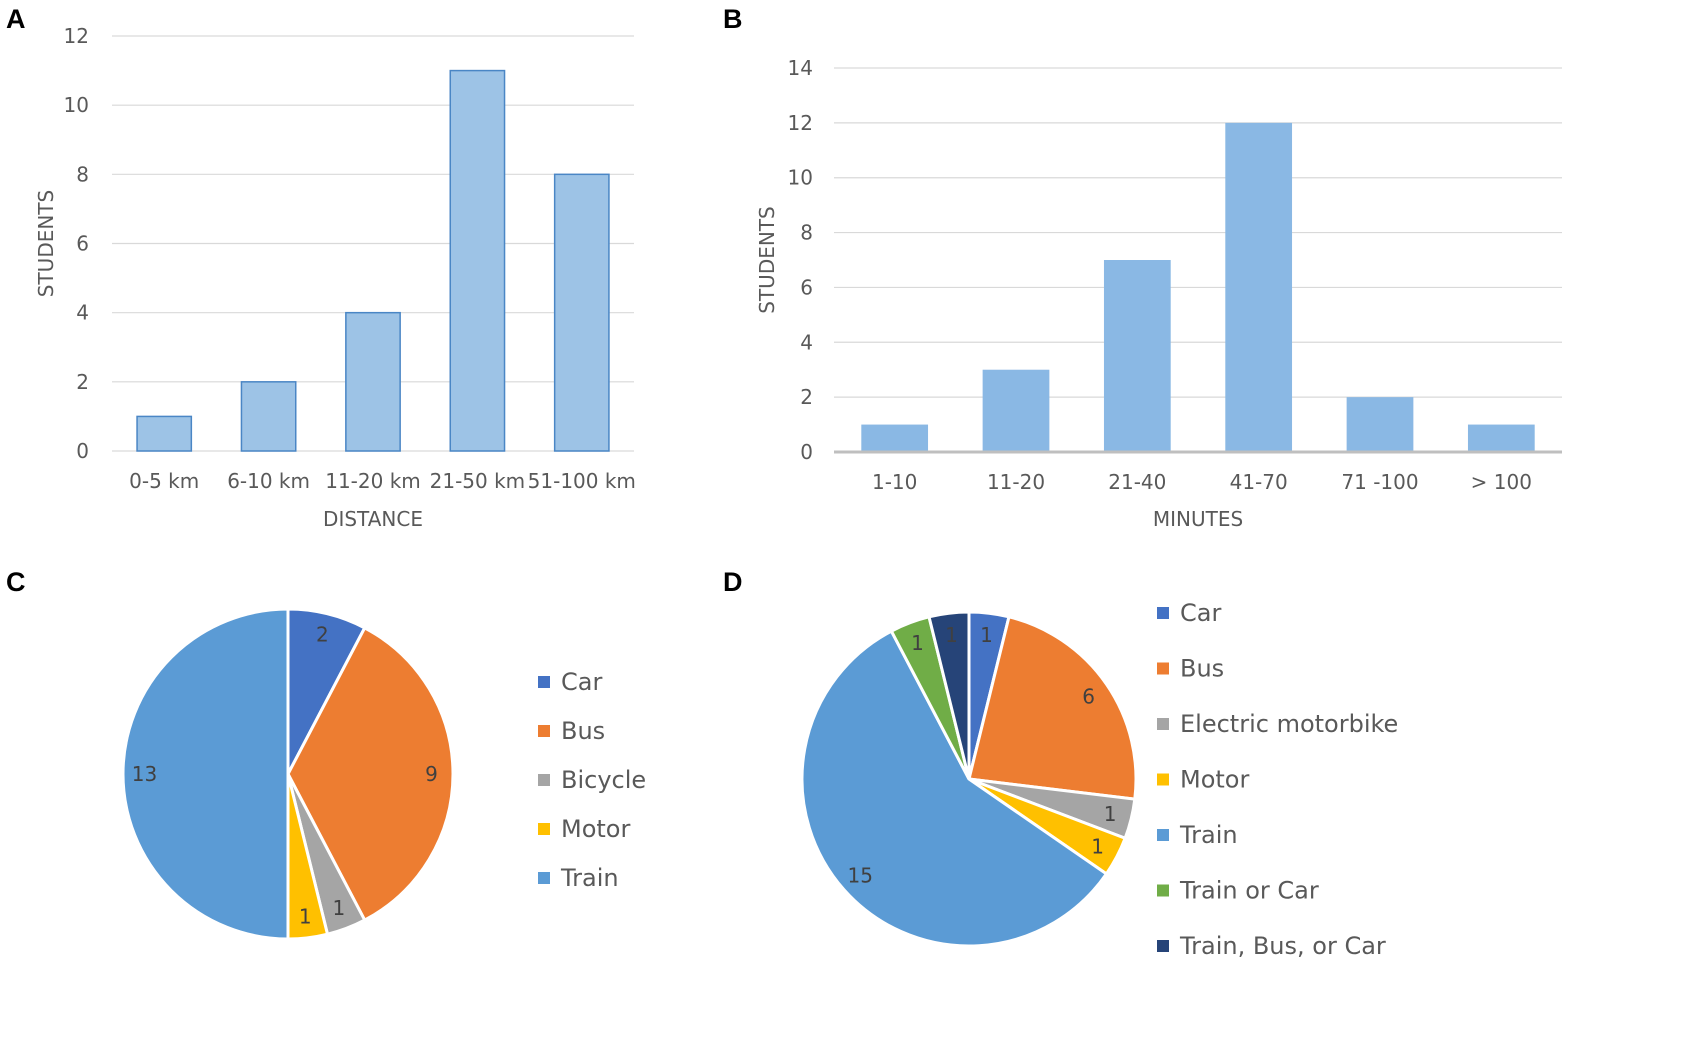 Image resolution: width=1707 pixels, height=1058 pixels. I want to click on legend-item-train: Train, so click(578, 878).